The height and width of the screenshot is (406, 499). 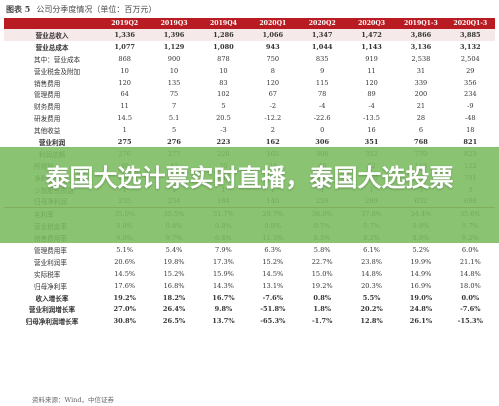 I want to click on table-cell: 10, so click(x=124, y=70).